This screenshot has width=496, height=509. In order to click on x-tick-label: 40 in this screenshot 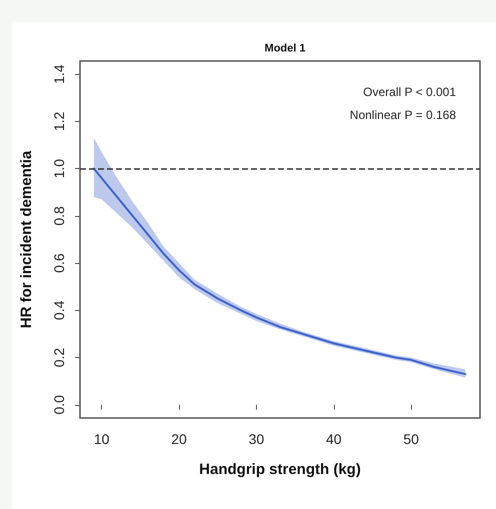, I will do `click(334, 439)`.